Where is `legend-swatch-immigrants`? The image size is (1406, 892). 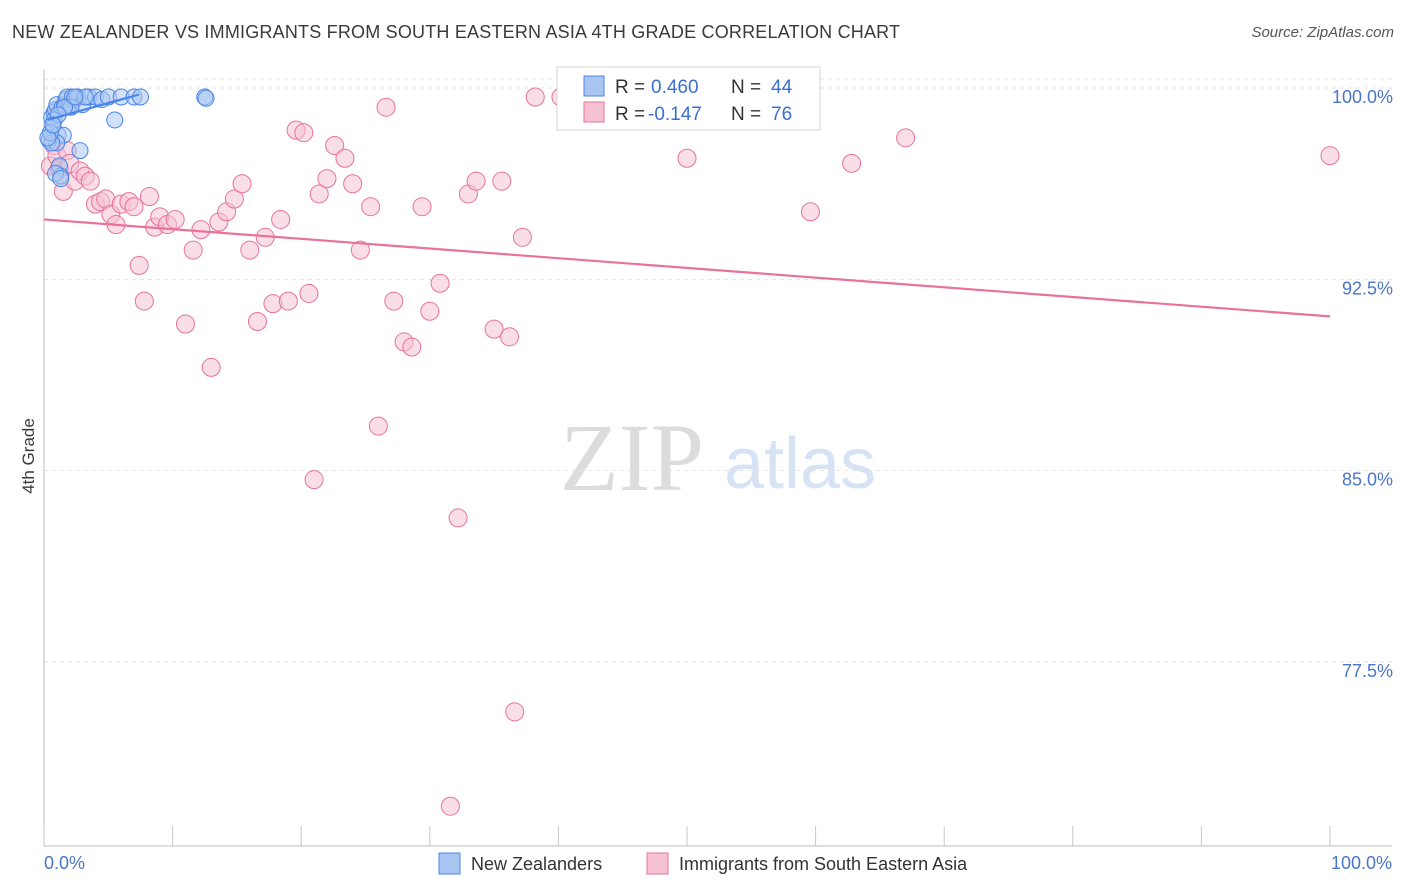 legend-swatch-immigrants is located at coordinates (657, 863).